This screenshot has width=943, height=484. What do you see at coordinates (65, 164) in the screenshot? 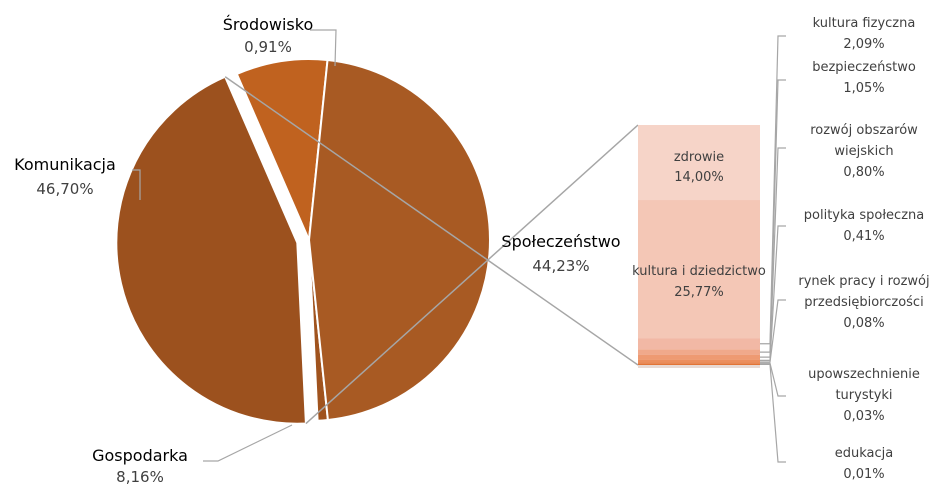
I see `label-komunikacja-name: Komunikacja` at bounding box center [65, 164].